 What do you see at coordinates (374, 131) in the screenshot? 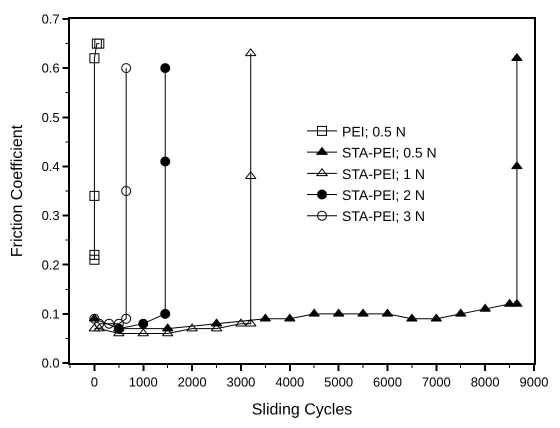
I see `legend-label: PEI; 0.5 N` at bounding box center [374, 131].